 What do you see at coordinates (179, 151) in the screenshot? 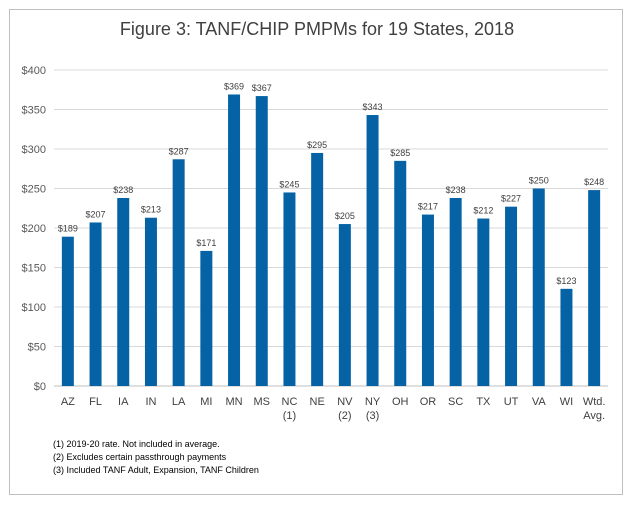
I see `data-label: $287` at bounding box center [179, 151].